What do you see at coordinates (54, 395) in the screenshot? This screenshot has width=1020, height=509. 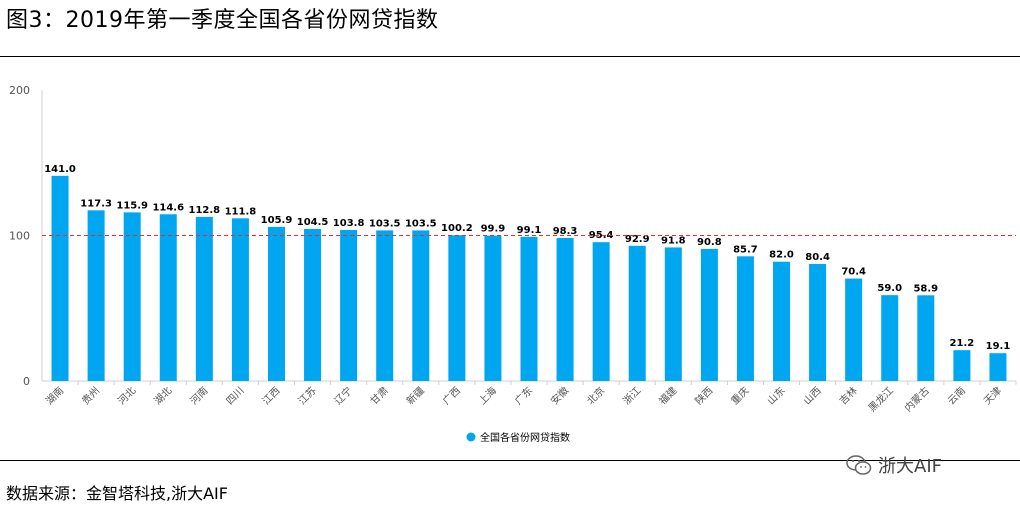 I see `x-tick-label: 湖南` at bounding box center [54, 395].